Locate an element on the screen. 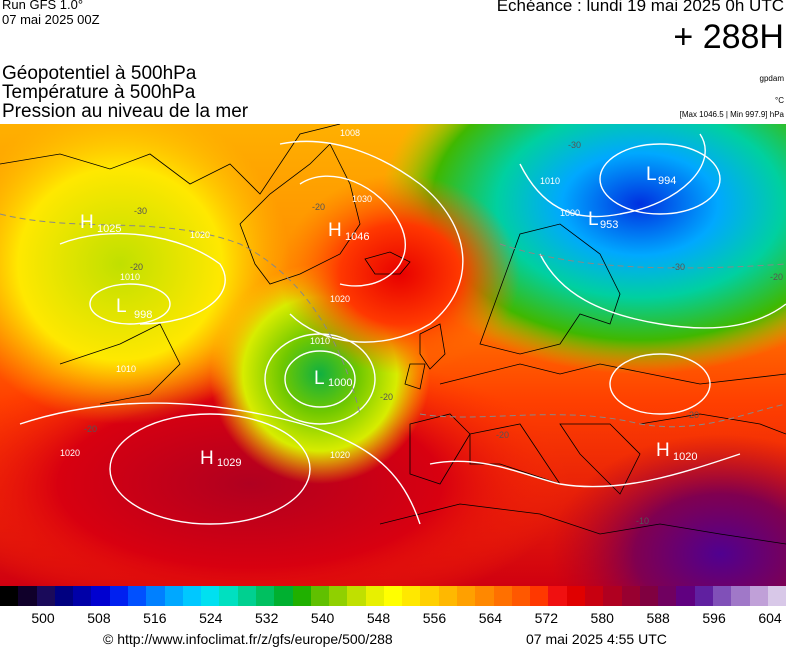 Image resolution: width=786 pixels, height=648 pixels. color-scale-tick: 572 is located at coordinates (546, 618).